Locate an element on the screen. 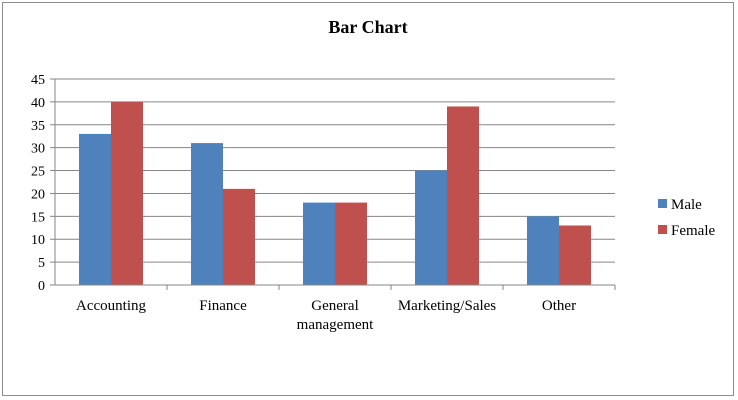  chart-title: Bar Chart is located at coordinates (367, 27).